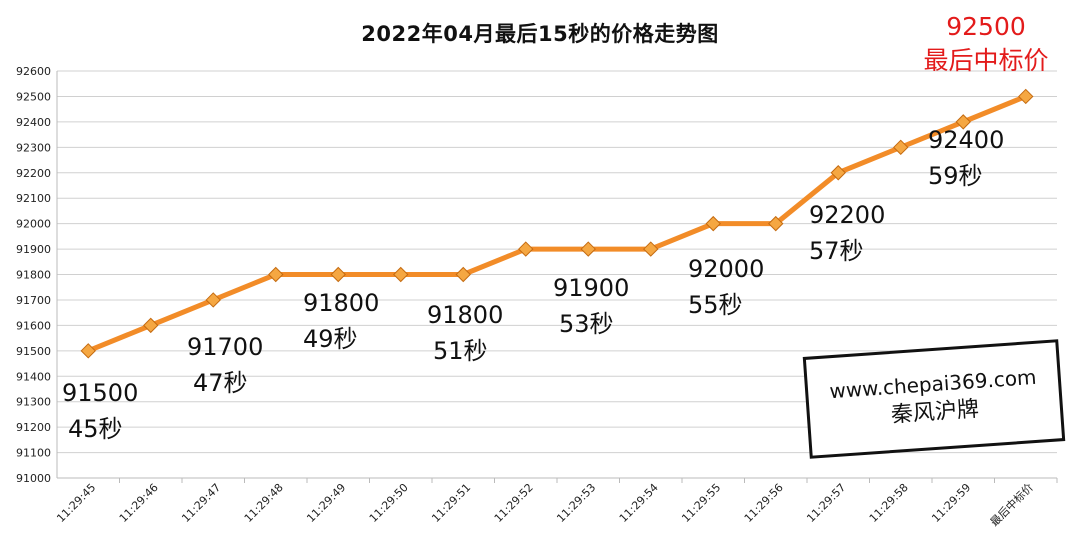 Image resolution: width=1080 pixels, height=556 pixels. I want to click on y-tick-label: 91100, so click(33, 453).